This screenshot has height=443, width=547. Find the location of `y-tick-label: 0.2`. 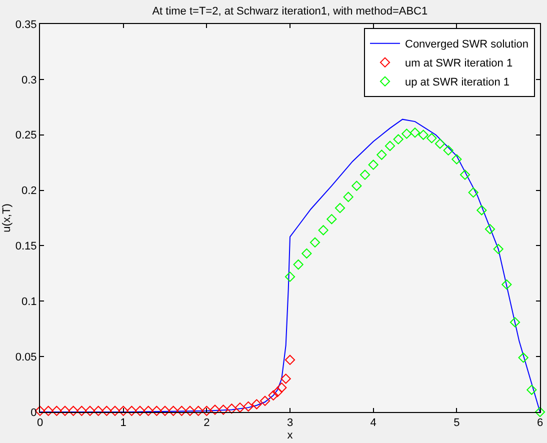

y-tick-label: 0.2 is located at coordinates (29, 191).